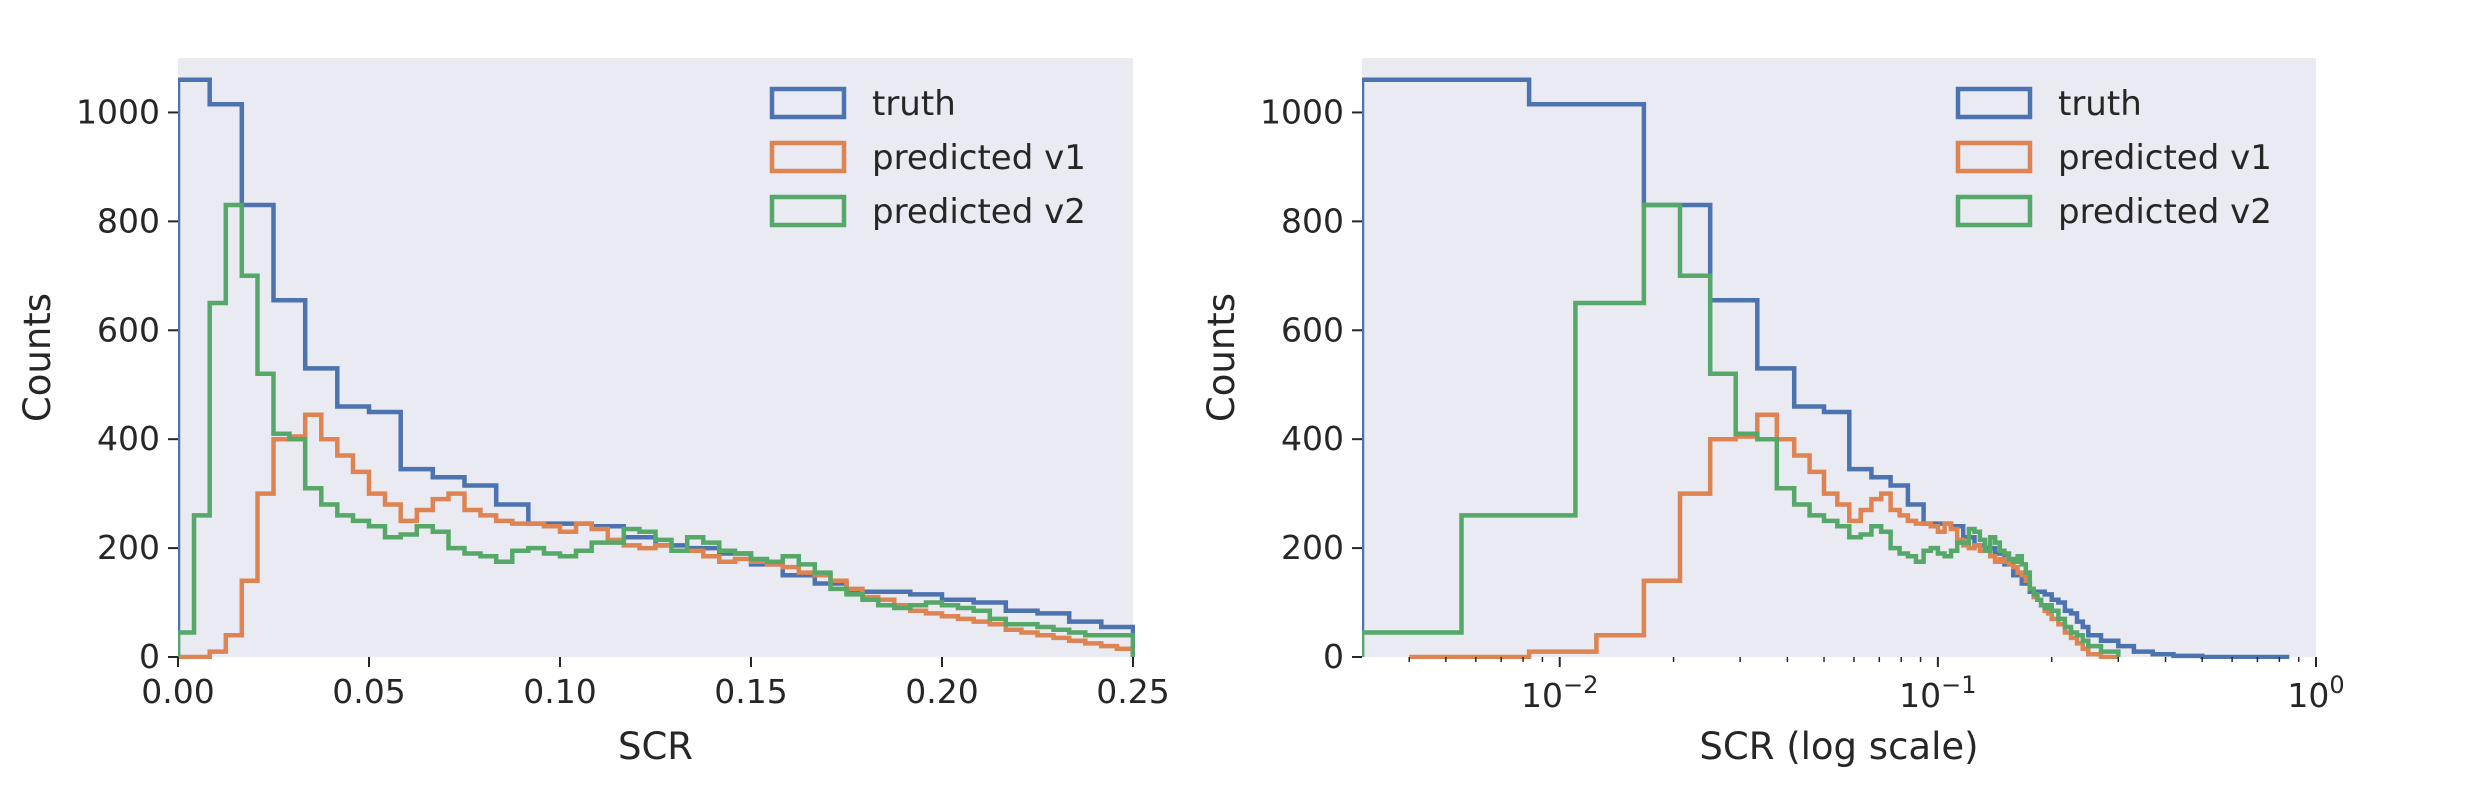 This screenshot has height=792, width=2478. What do you see at coordinates (368, 691) in the screenshot?
I see `x-tick-label: 0.05` at bounding box center [368, 691].